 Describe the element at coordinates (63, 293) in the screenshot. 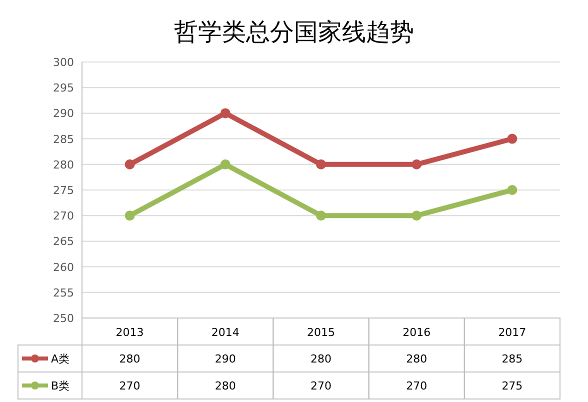

I see `y-tick-label: 255` at that location.